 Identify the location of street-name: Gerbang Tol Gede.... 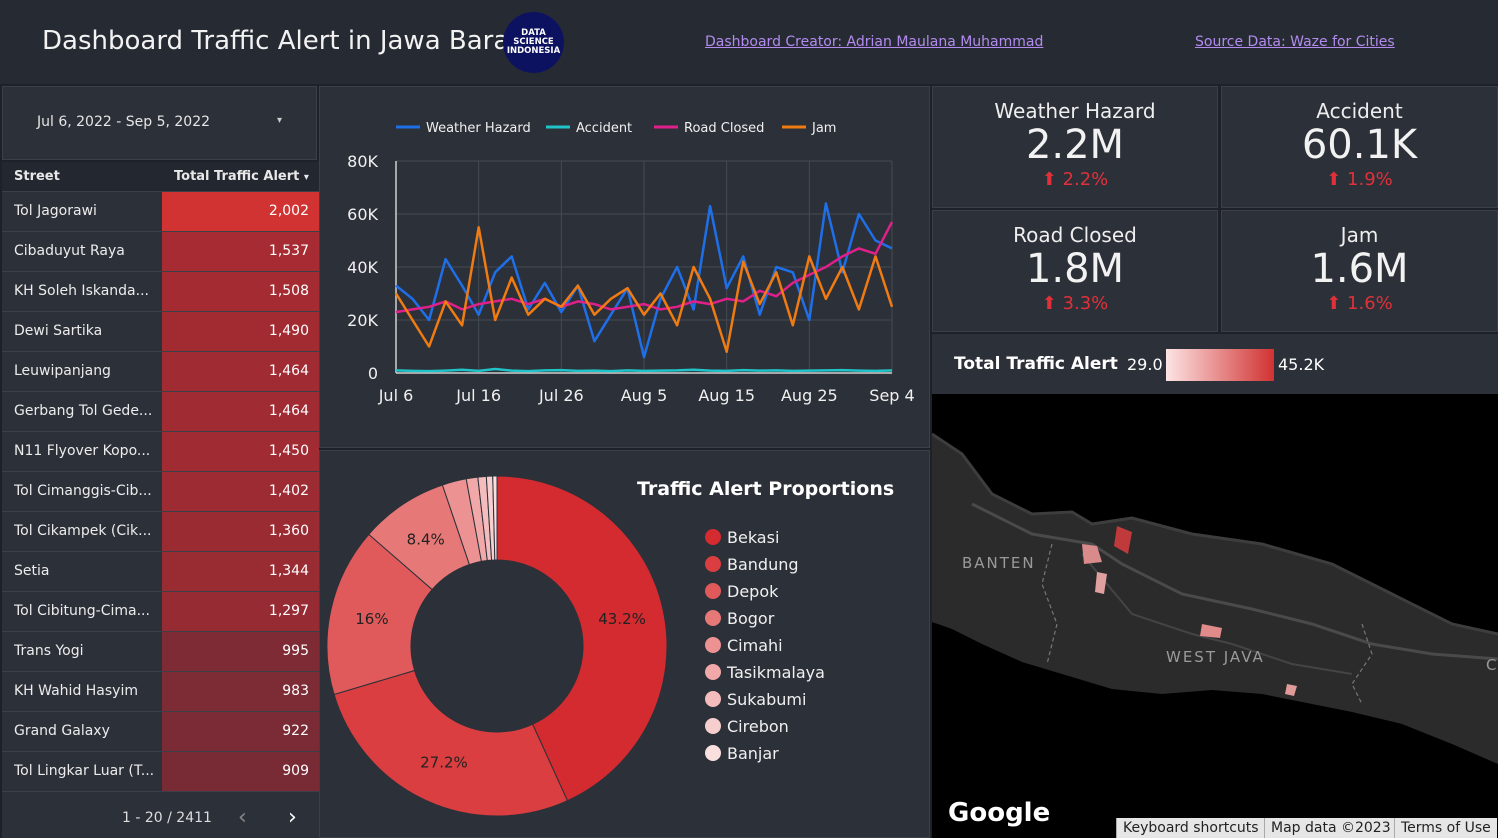
(83, 411).